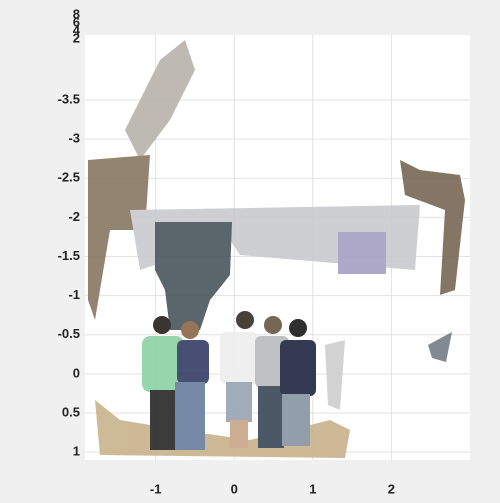 Image resolution: width=500 pixels, height=503 pixels. Describe the element at coordinates (69, 177) in the screenshot. I see `y-tick-label: -2.5` at that location.